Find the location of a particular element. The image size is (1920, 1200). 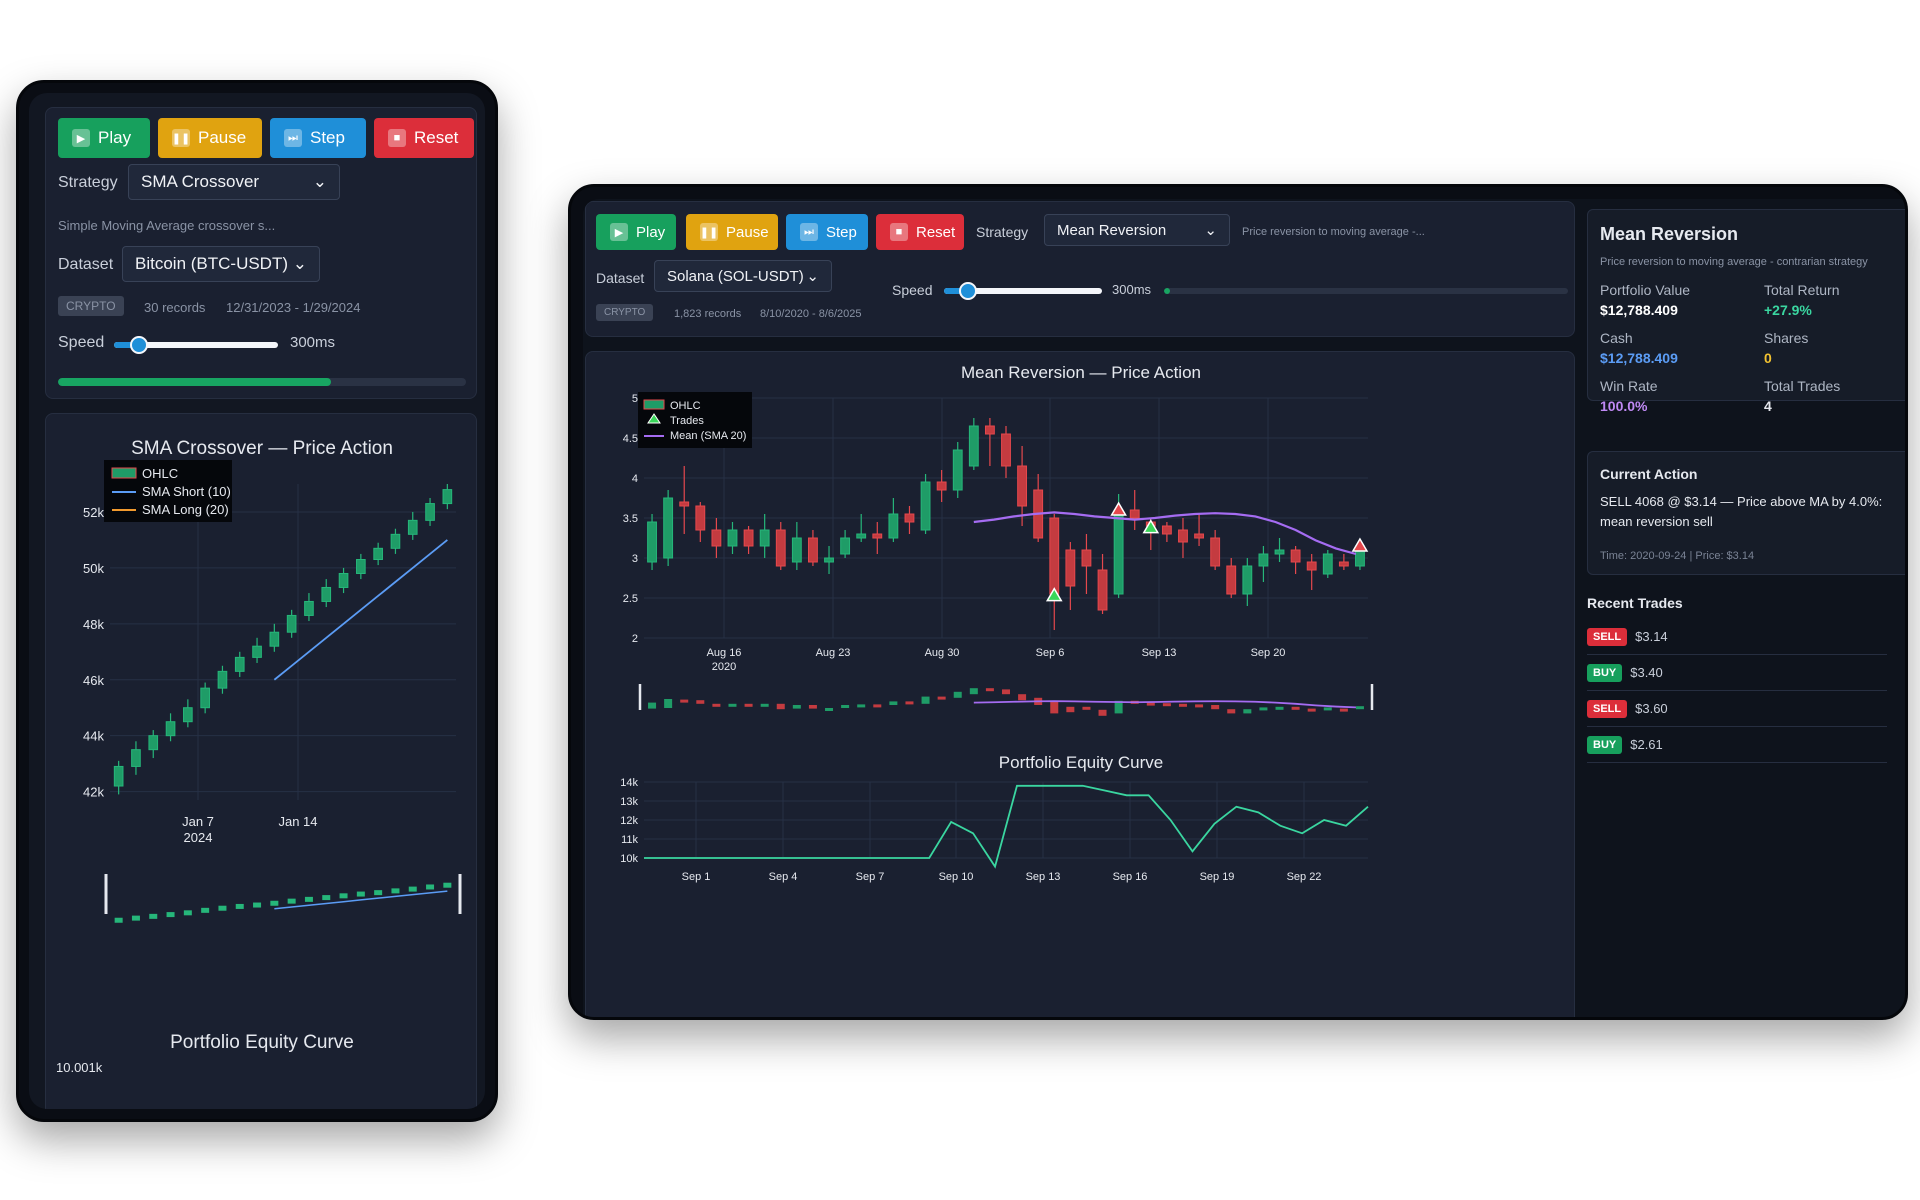

y-tick-label: 11k is located at coordinates (629, 840).